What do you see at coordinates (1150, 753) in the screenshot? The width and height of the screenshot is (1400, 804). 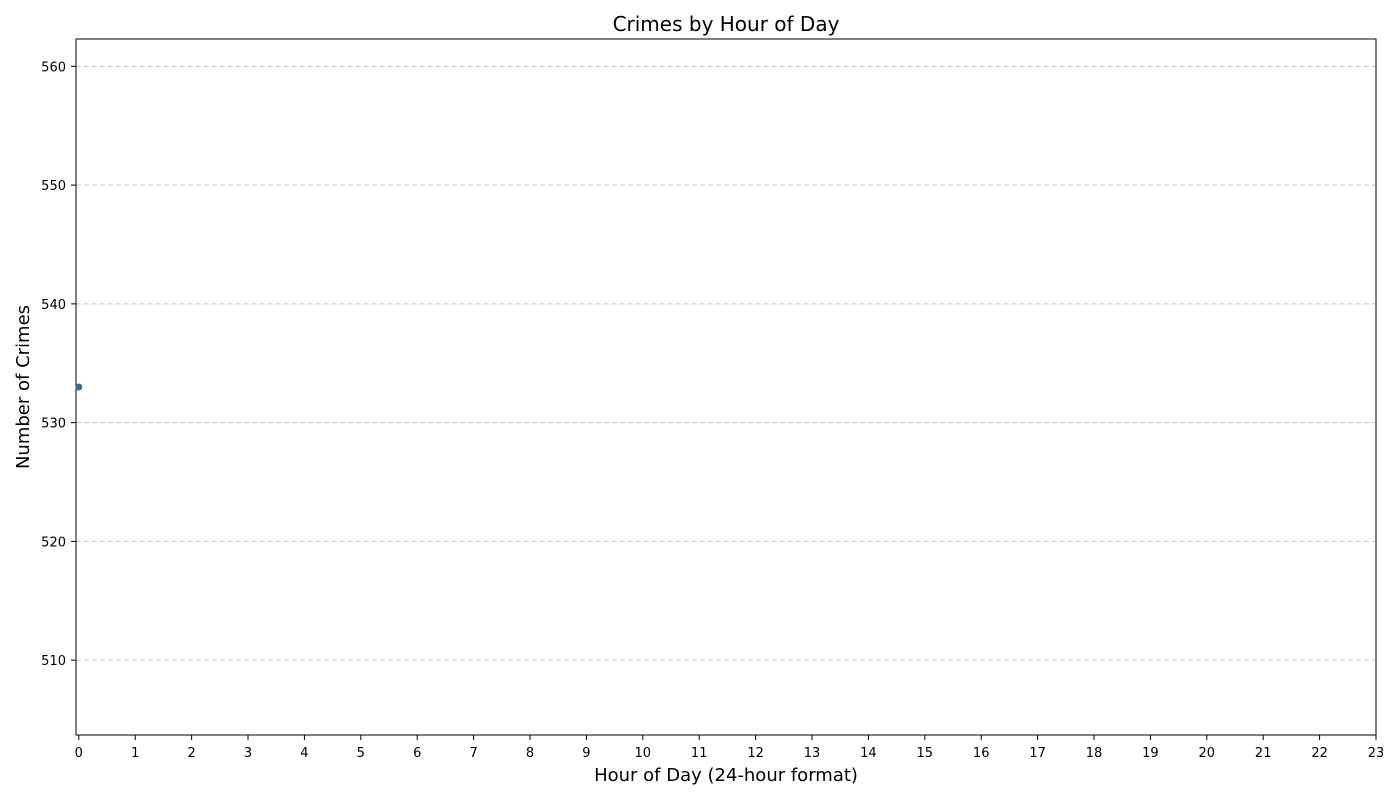 I see `x-tick-label-19: 19` at bounding box center [1150, 753].